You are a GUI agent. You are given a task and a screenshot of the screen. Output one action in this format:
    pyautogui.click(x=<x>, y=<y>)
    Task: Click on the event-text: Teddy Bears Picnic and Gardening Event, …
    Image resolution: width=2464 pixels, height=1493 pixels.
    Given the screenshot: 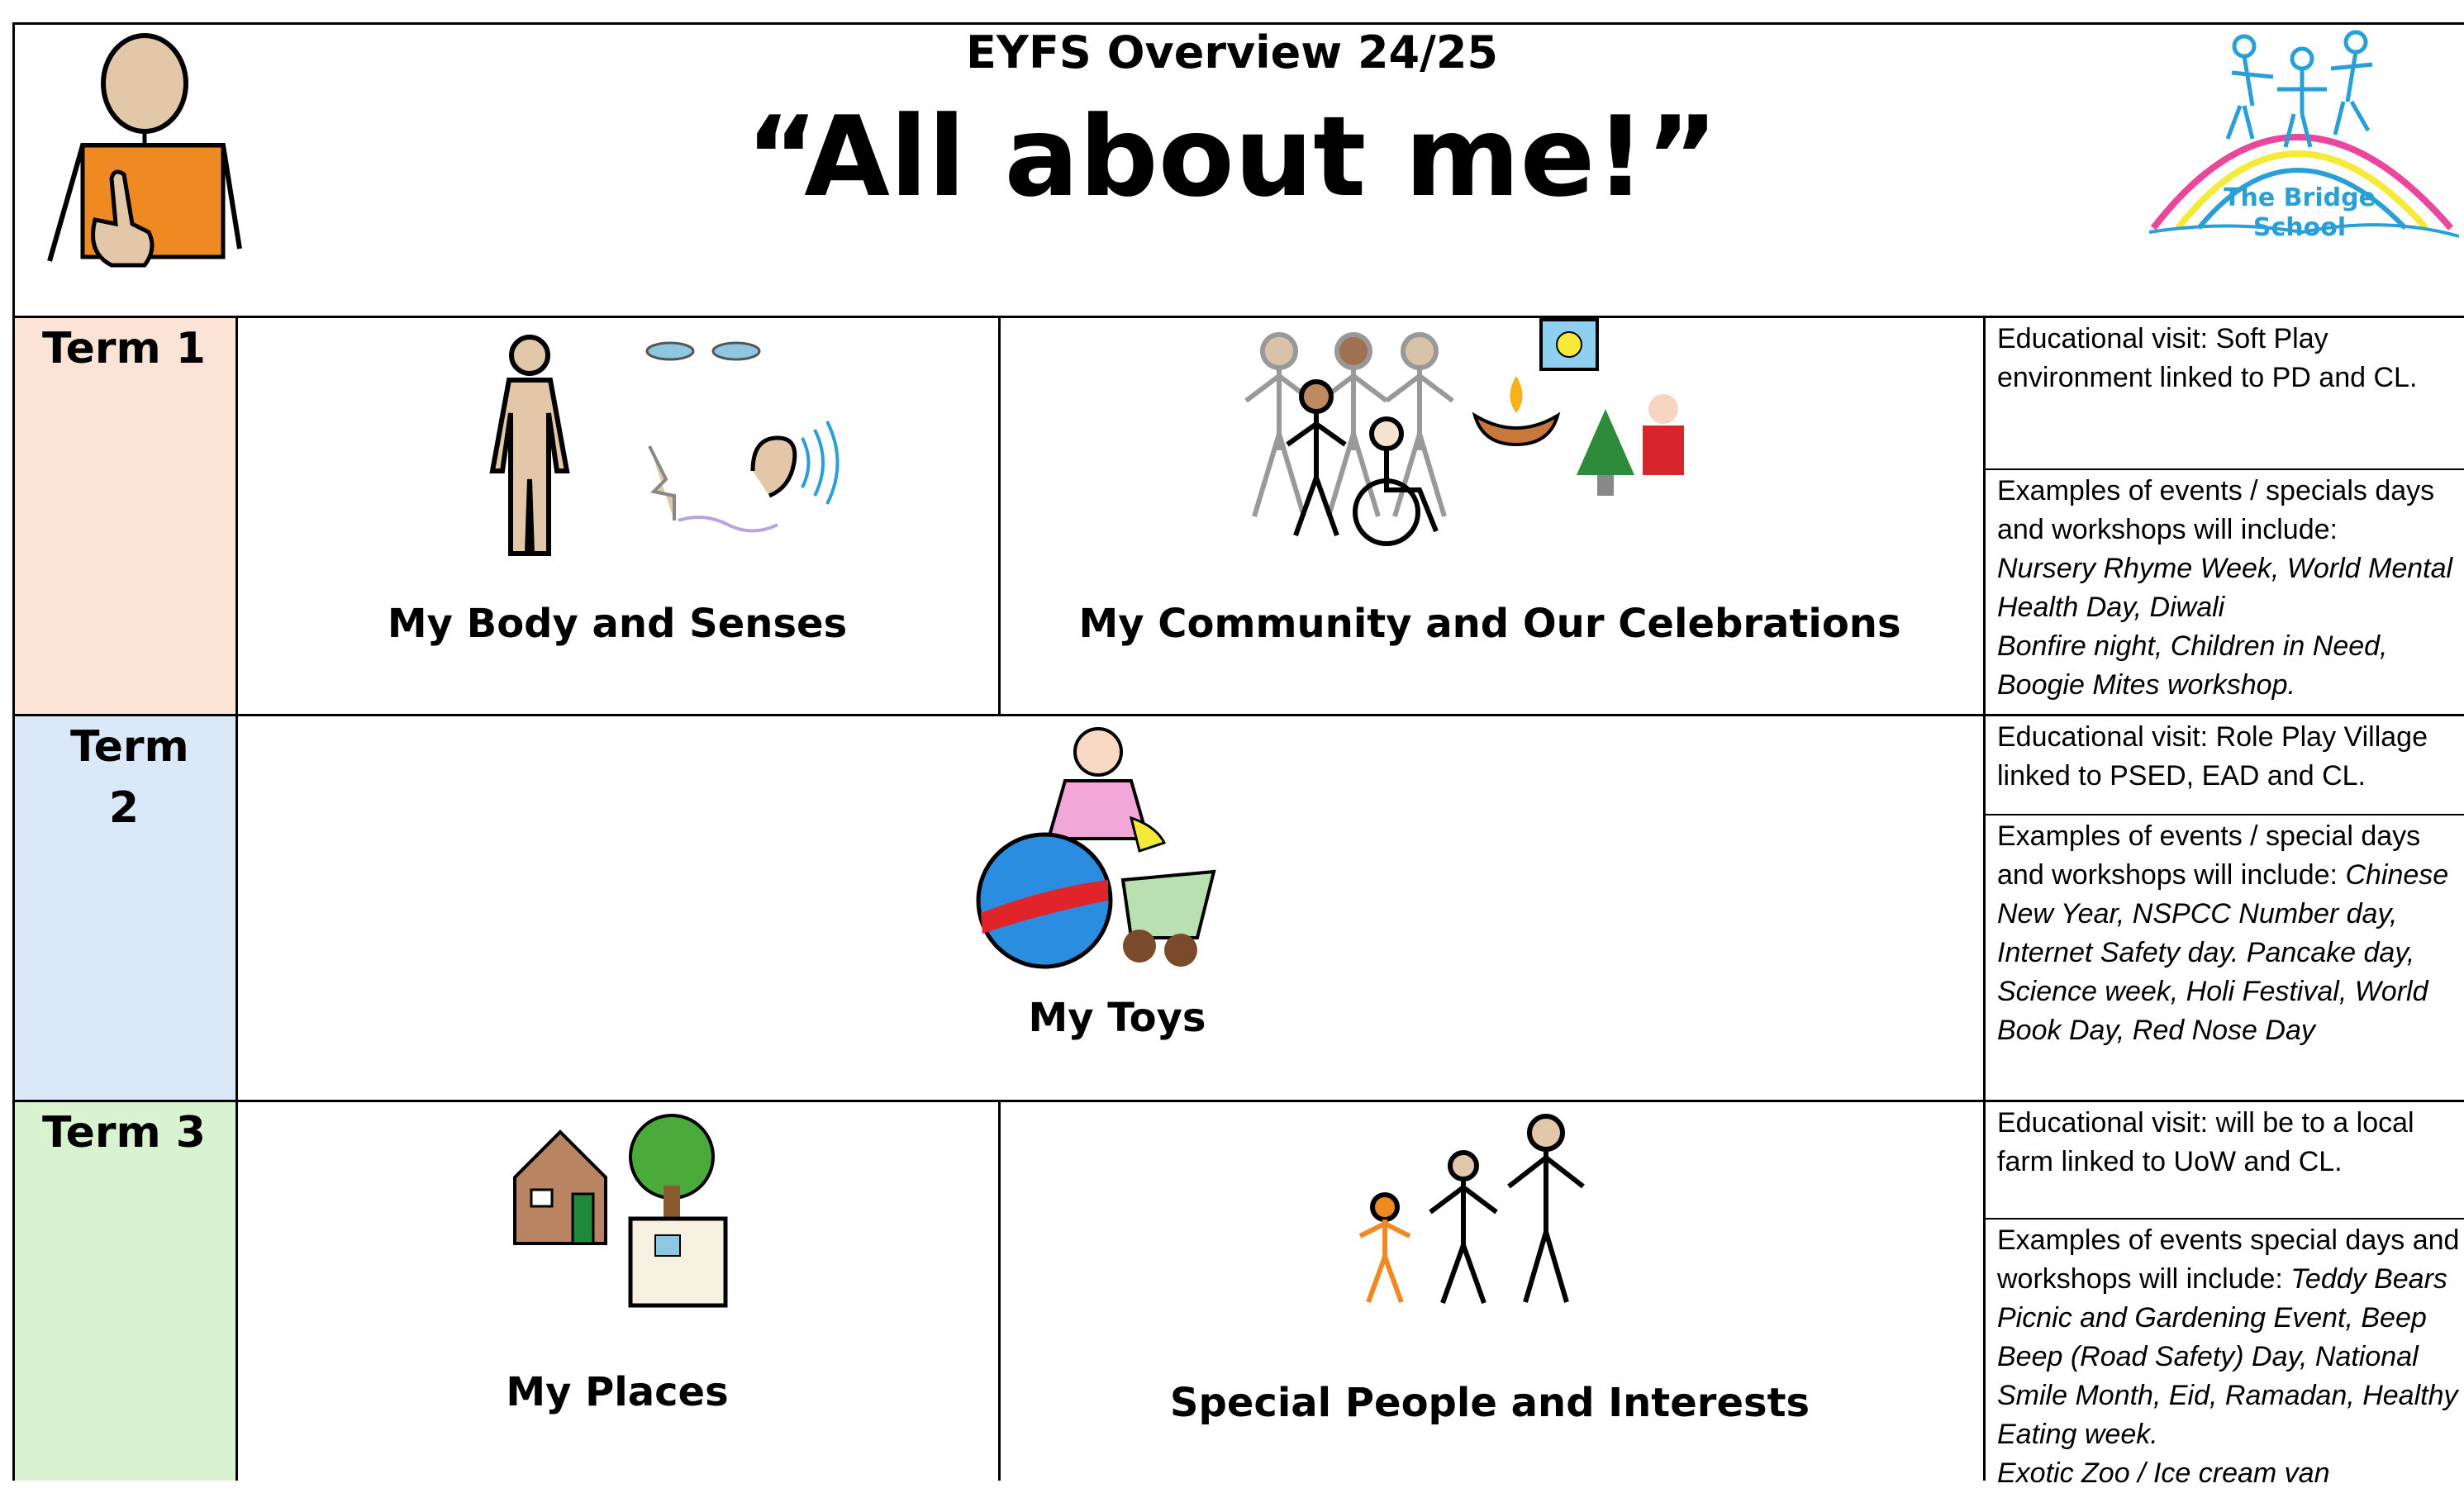 What is the action you would take?
    pyautogui.click(x=2227, y=1356)
    